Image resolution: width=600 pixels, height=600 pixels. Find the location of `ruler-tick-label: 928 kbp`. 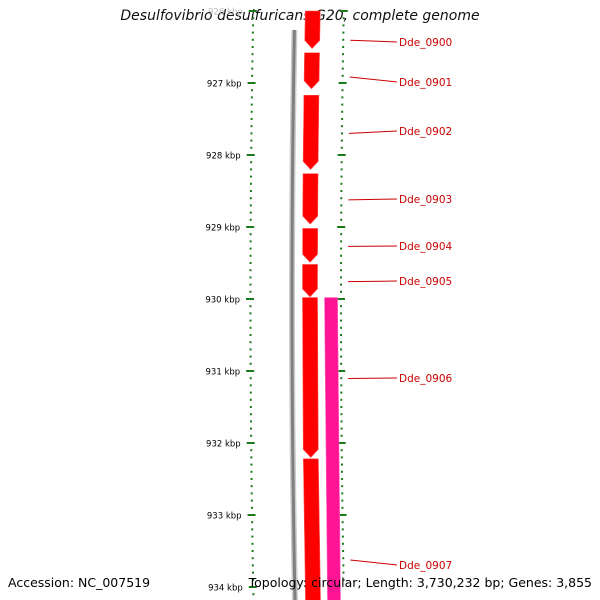

ruler-tick-label: 928 kbp is located at coordinates (223, 157).